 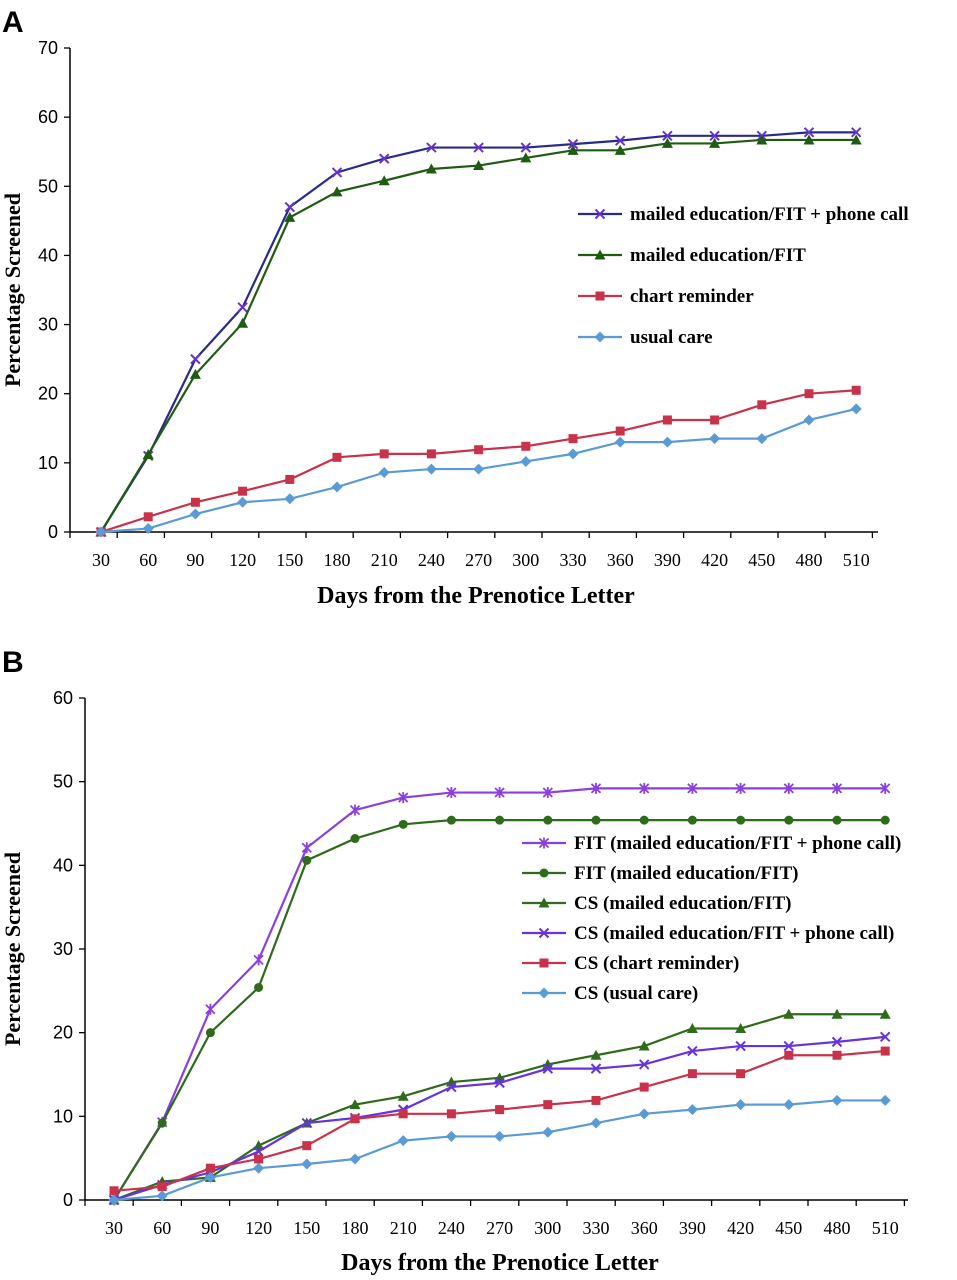 I want to click on series-usual-care, so click(x=478, y=470).